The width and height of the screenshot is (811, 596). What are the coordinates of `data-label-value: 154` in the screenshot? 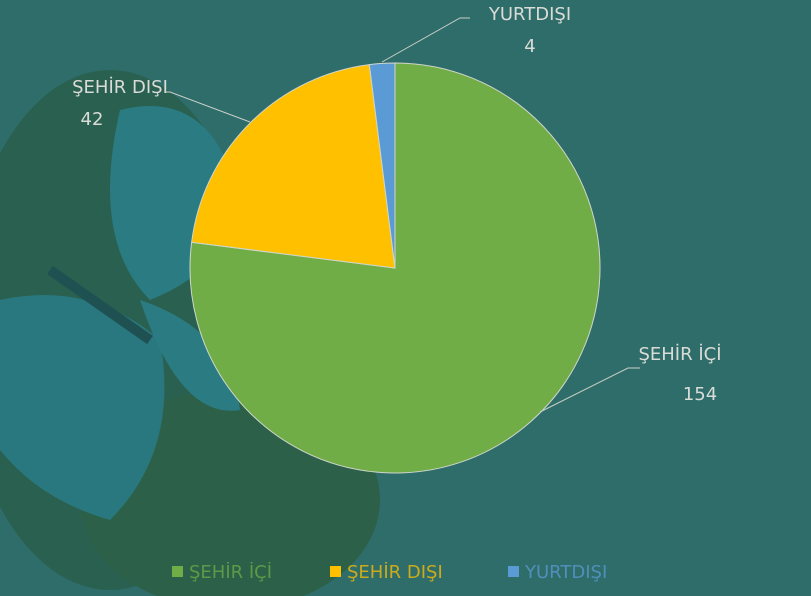 It's located at (700, 394).